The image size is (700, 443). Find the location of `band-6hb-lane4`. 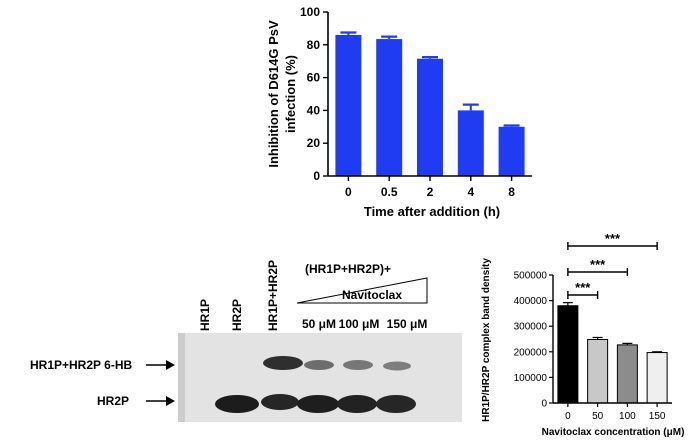

band-6hb-lane4 is located at coordinates (319, 365).